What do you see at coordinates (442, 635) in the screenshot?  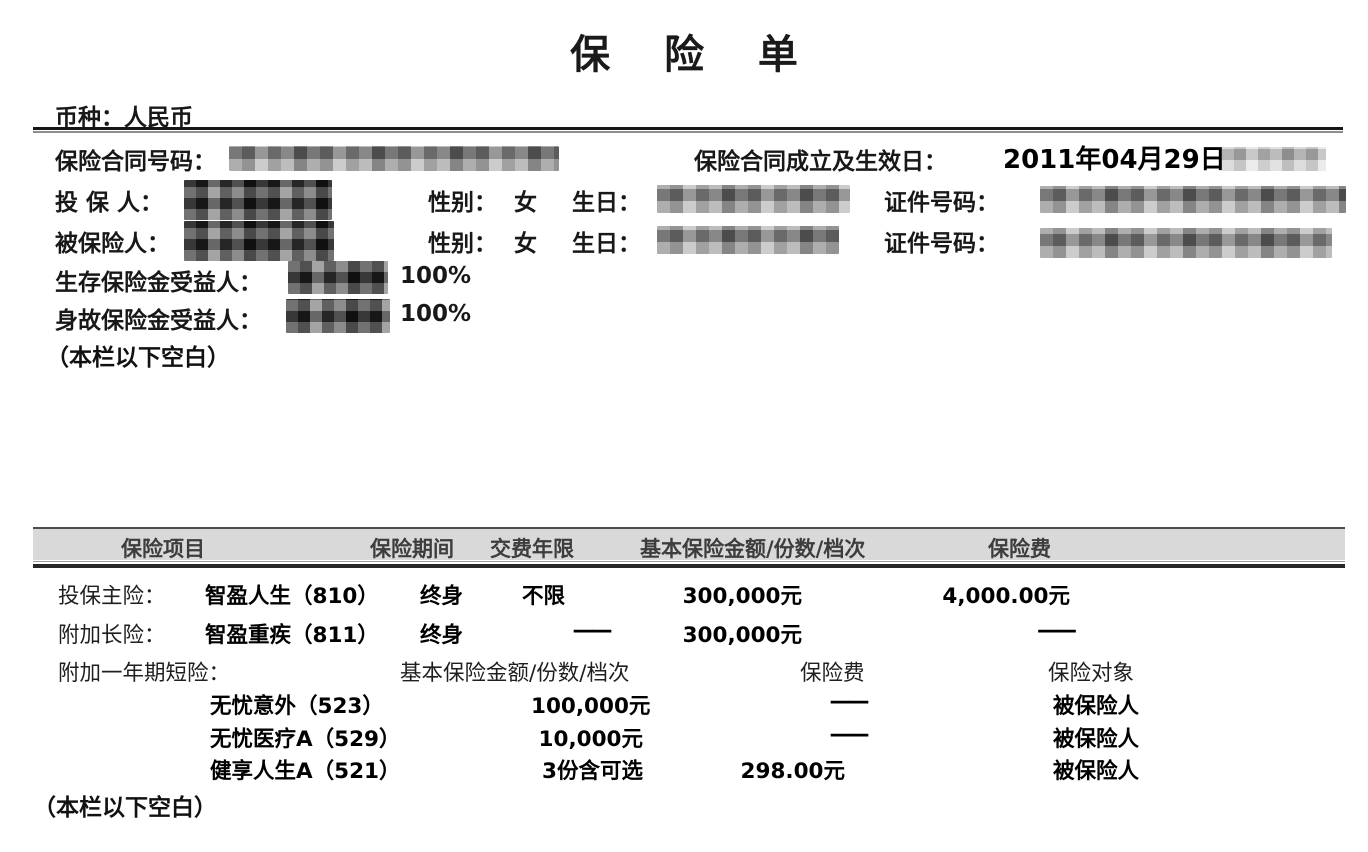 I see `long-rider-period: 终身` at bounding box center [442, 635].